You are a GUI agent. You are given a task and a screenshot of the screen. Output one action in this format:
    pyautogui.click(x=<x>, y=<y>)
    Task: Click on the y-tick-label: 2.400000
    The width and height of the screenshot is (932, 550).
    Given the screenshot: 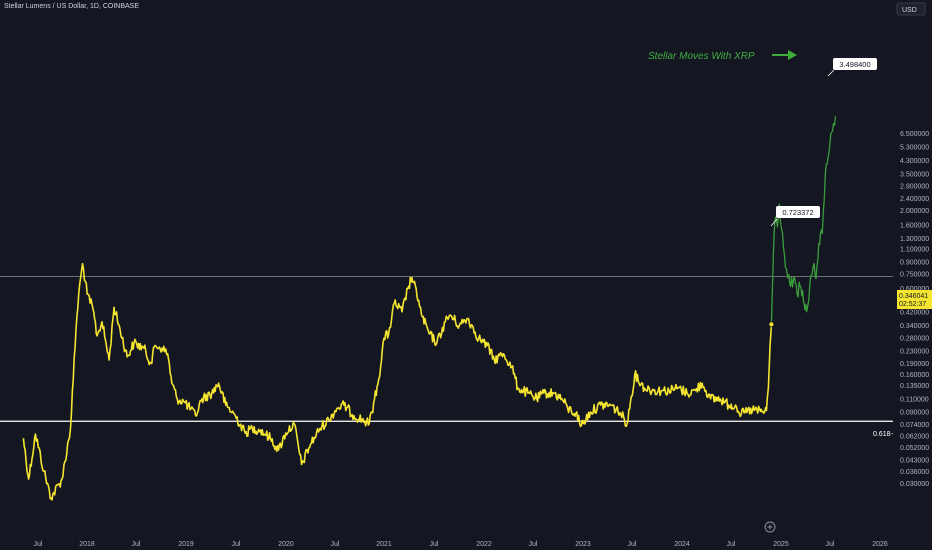 What is the action you would take?
    pyautogui.click(x=914, y=199)
    